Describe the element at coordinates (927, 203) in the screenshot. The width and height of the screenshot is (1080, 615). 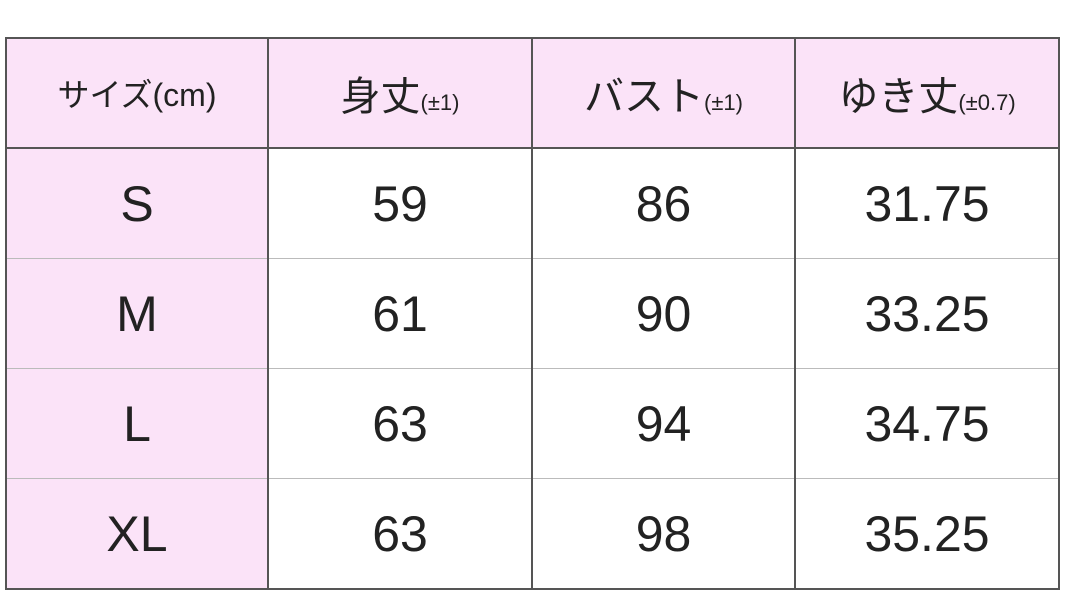
I see `sleeve-cell: 31.75` at that location.